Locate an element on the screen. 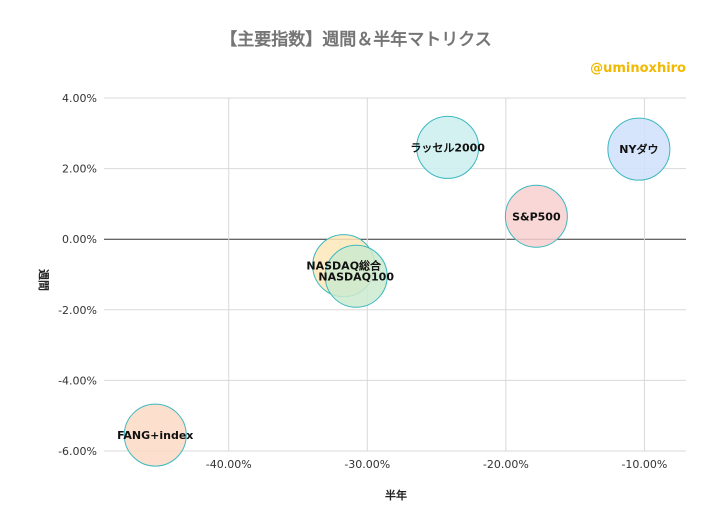 This screenshot has height=530, width=712. chart-subtitle: @uminoxhiro is located at coordinates (638, 68).